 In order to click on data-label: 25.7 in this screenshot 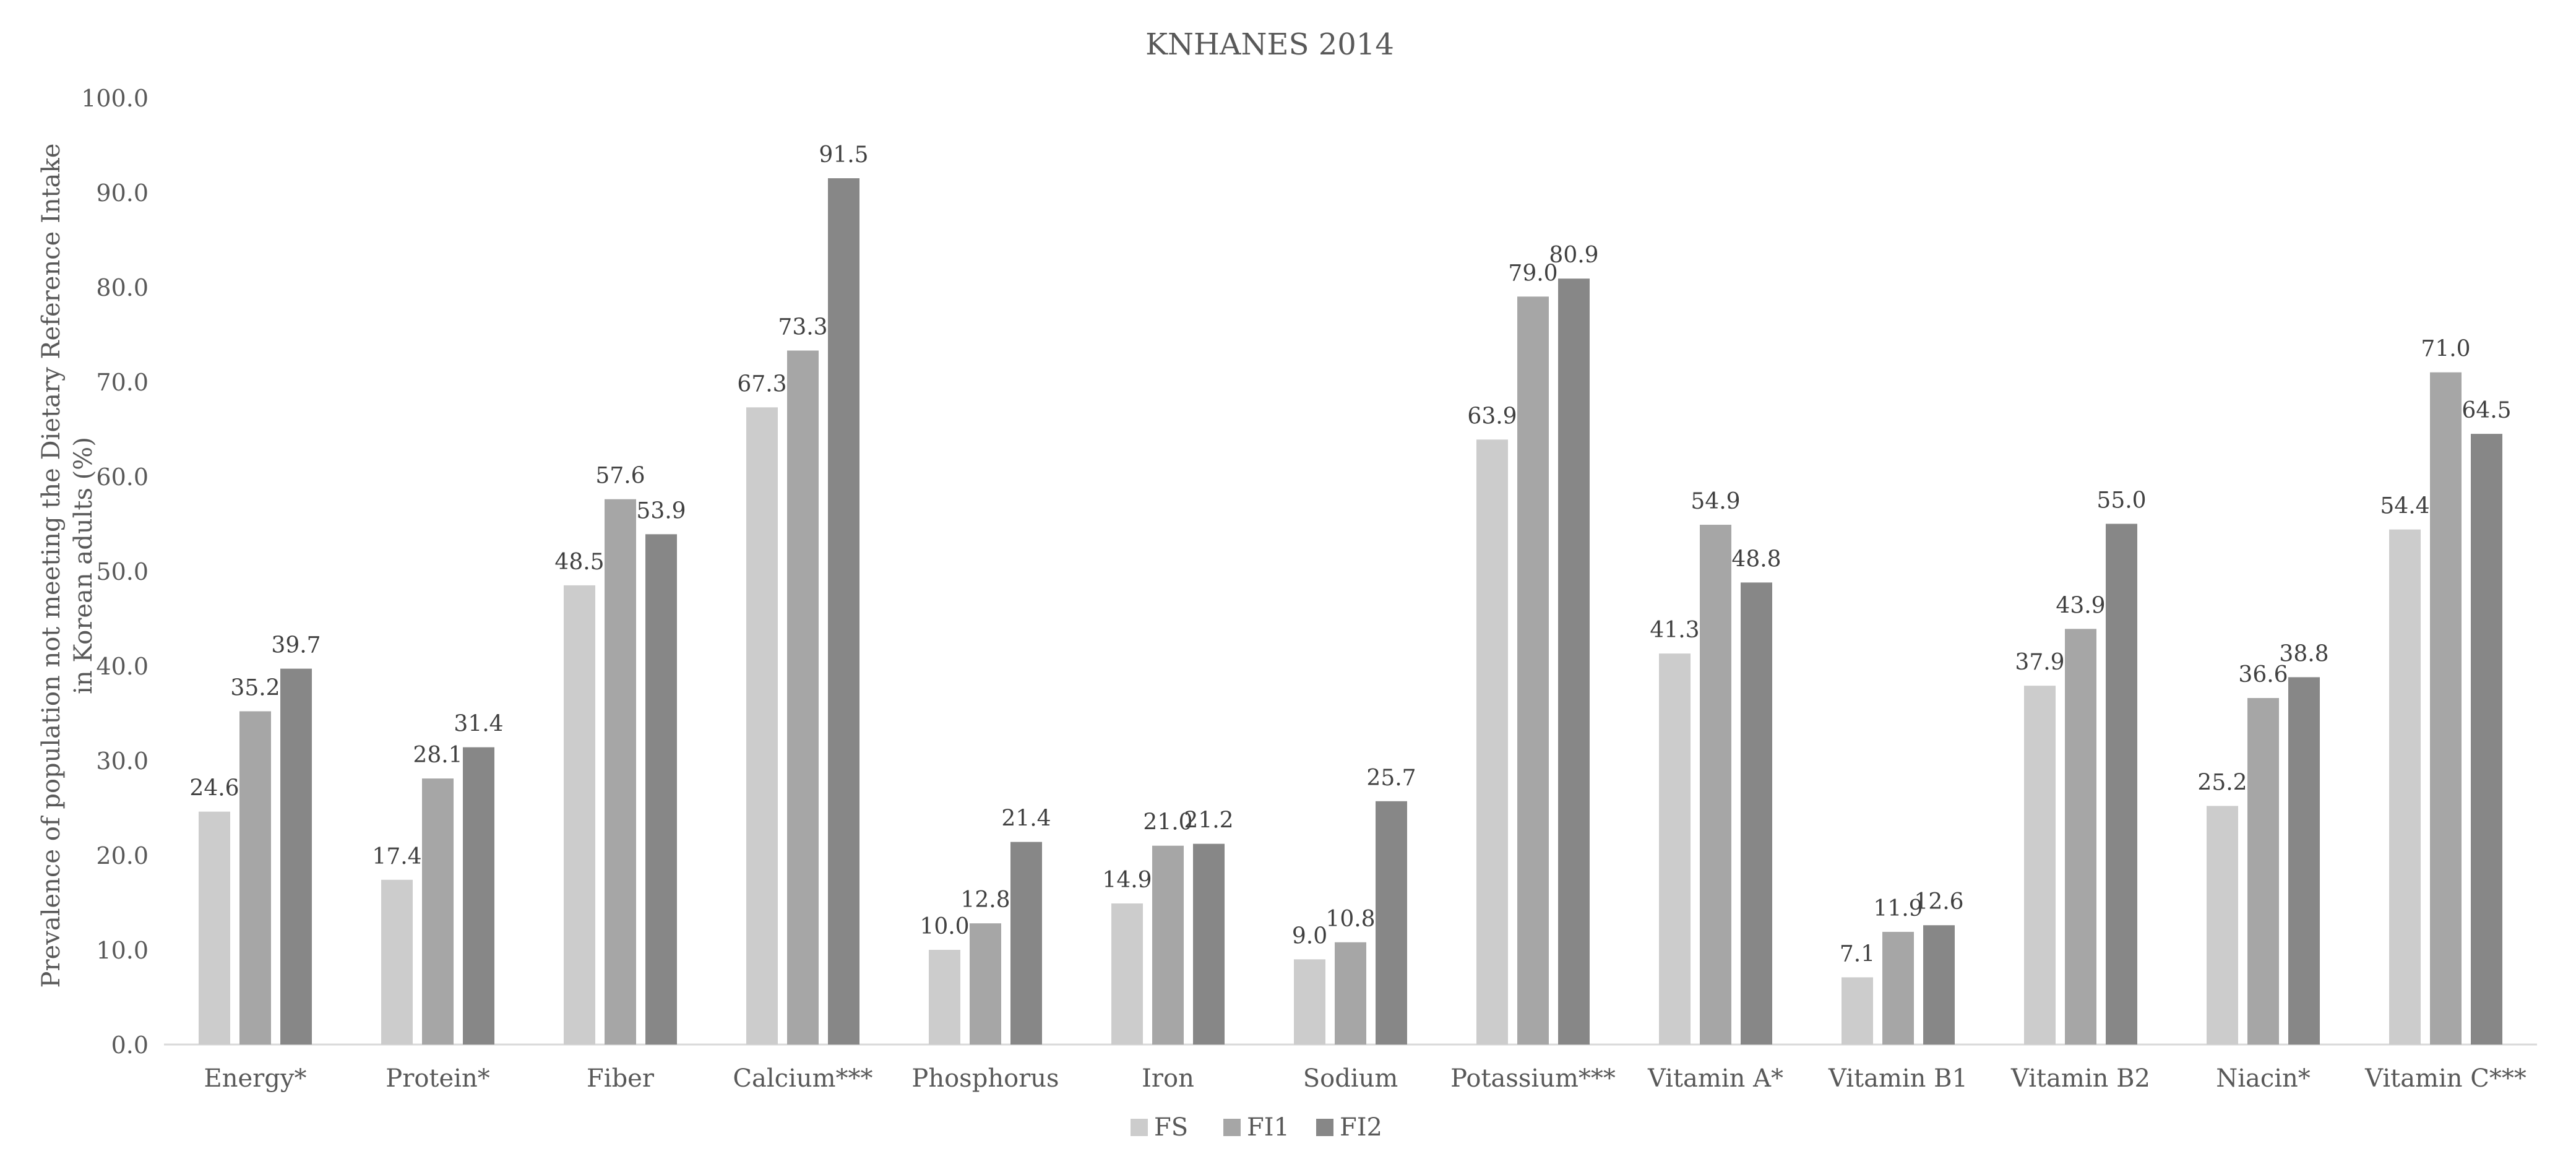, I will do `click(1391, 778)`.